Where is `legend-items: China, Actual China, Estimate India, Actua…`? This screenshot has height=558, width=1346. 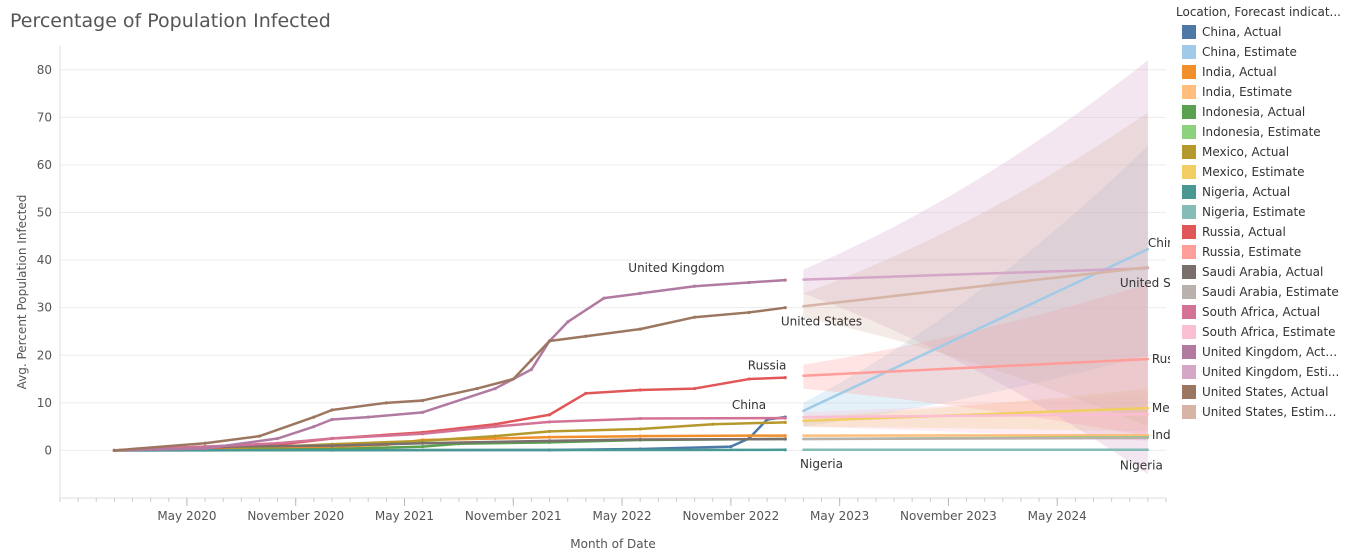 legend-items: China, Actual China, Estimate India, Actua… is located at coordinates (1261, 222).